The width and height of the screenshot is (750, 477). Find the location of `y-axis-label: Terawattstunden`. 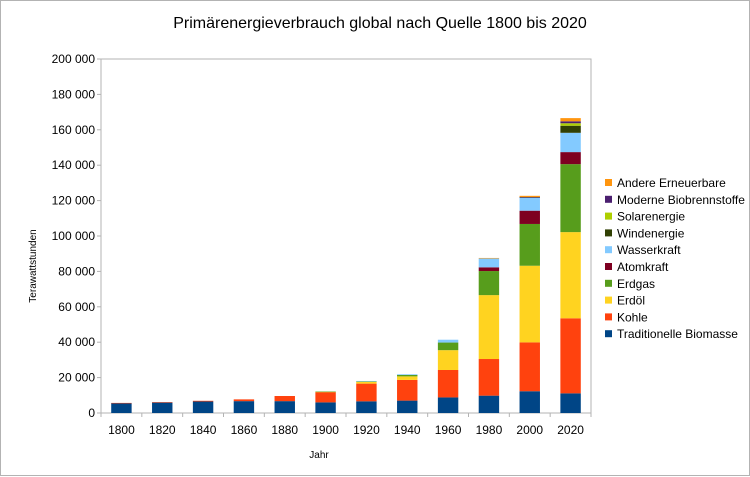

y-axis-label: Terawattstunden is located at coordinates (33, 265).